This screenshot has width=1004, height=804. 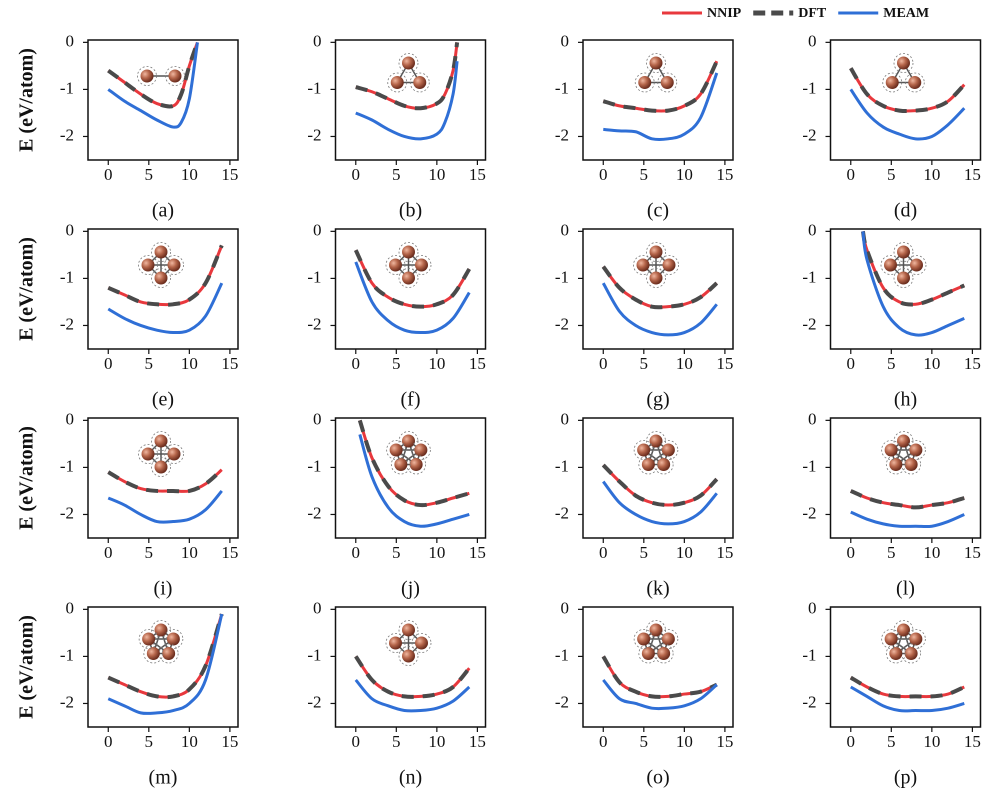 I want to click on panel-label: (d), so click(x=905, y=211).